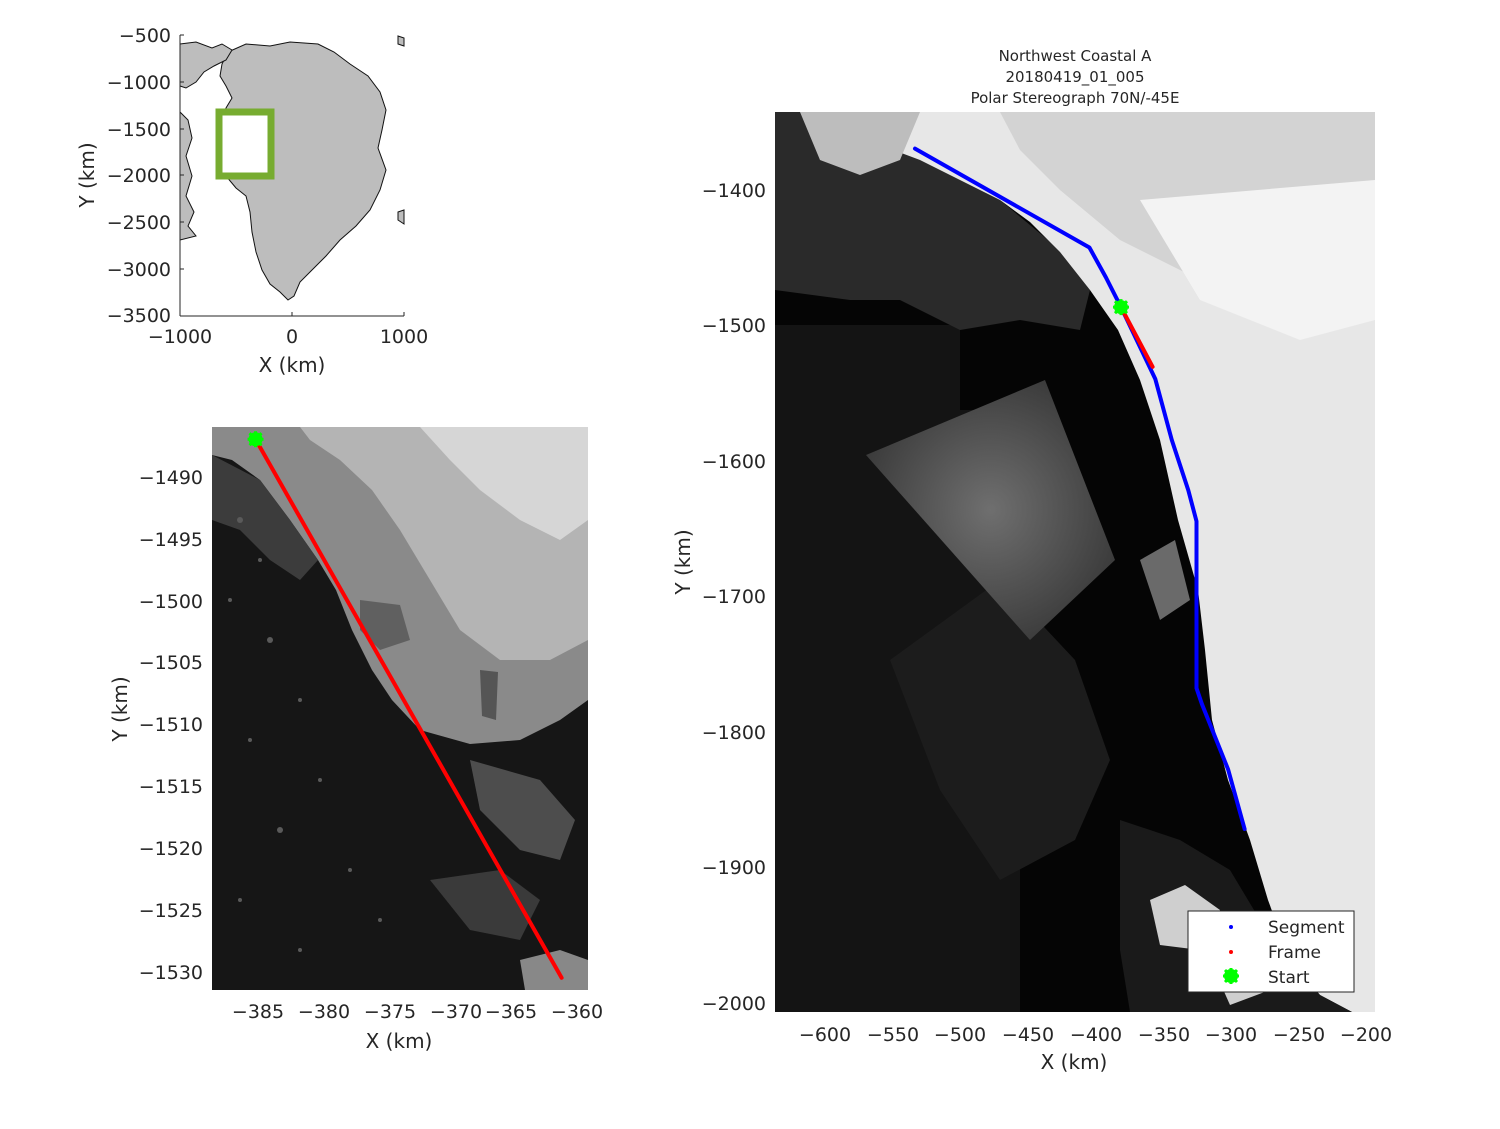  Describe the element at coordinates (734, 462) in the screenshot. I see `main-ytick: −1600` at that location.